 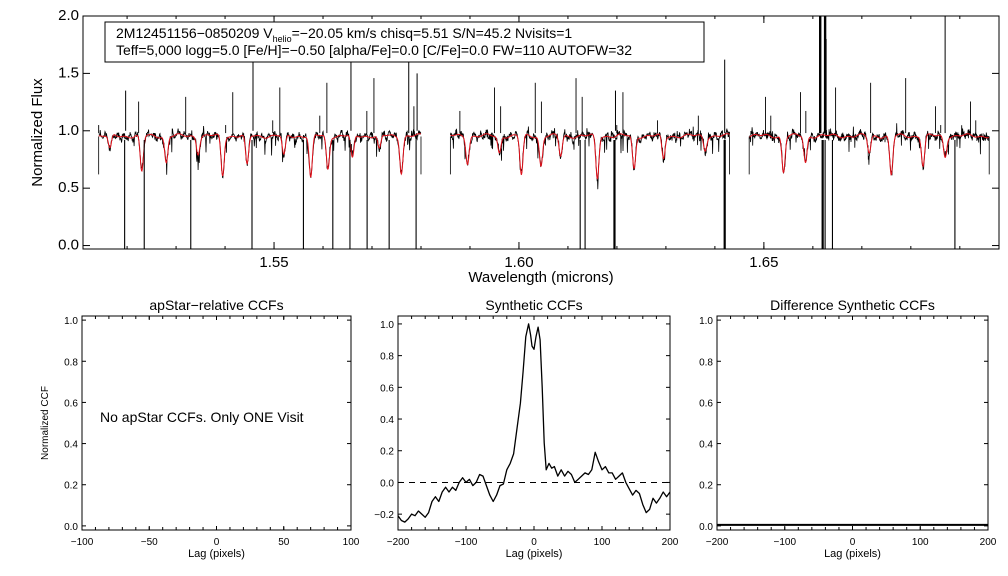 What do you see at coordinates (282, 39) in the screenshot?
I see `vhelio-subscript: helio` at bounding box center [282, 39].